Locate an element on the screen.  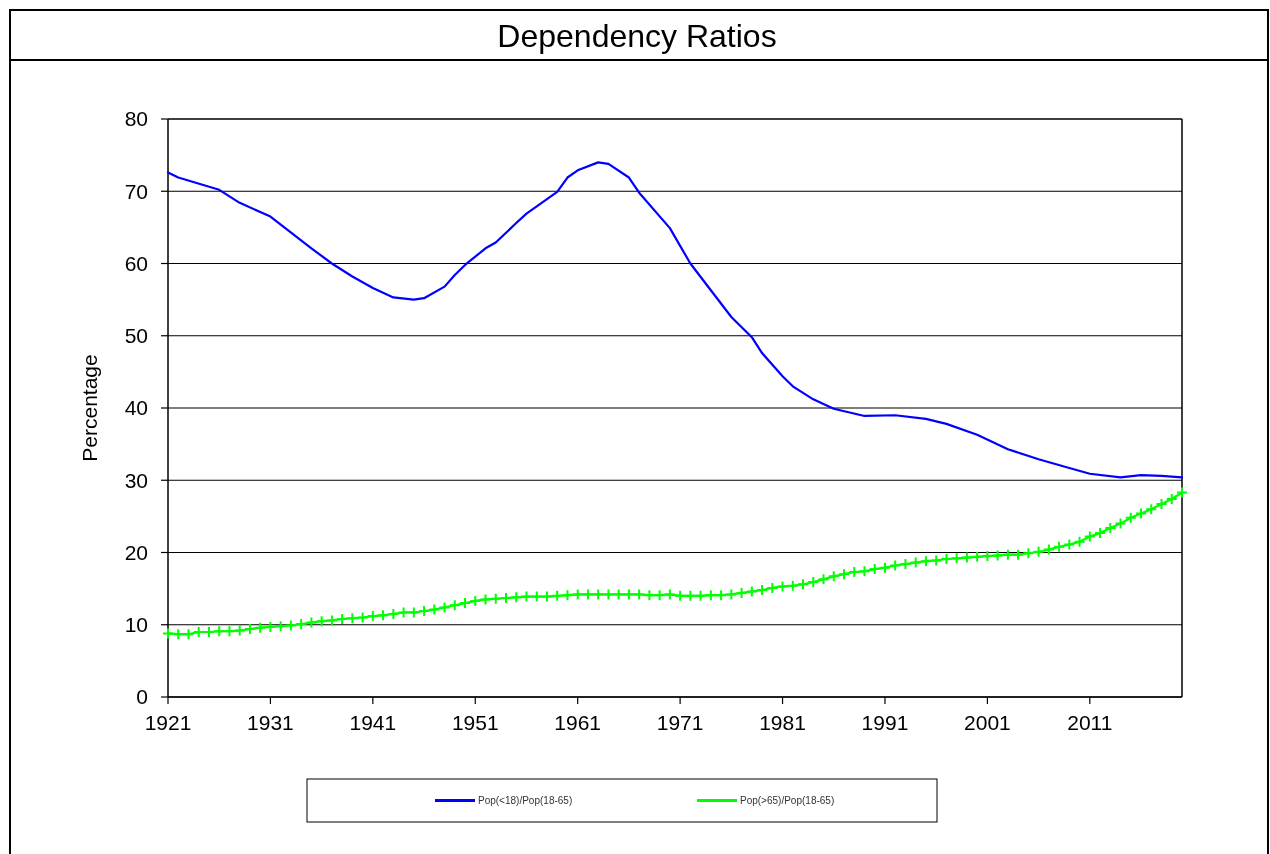
y-tick-label: 30 is located at coordinates (136, 480).